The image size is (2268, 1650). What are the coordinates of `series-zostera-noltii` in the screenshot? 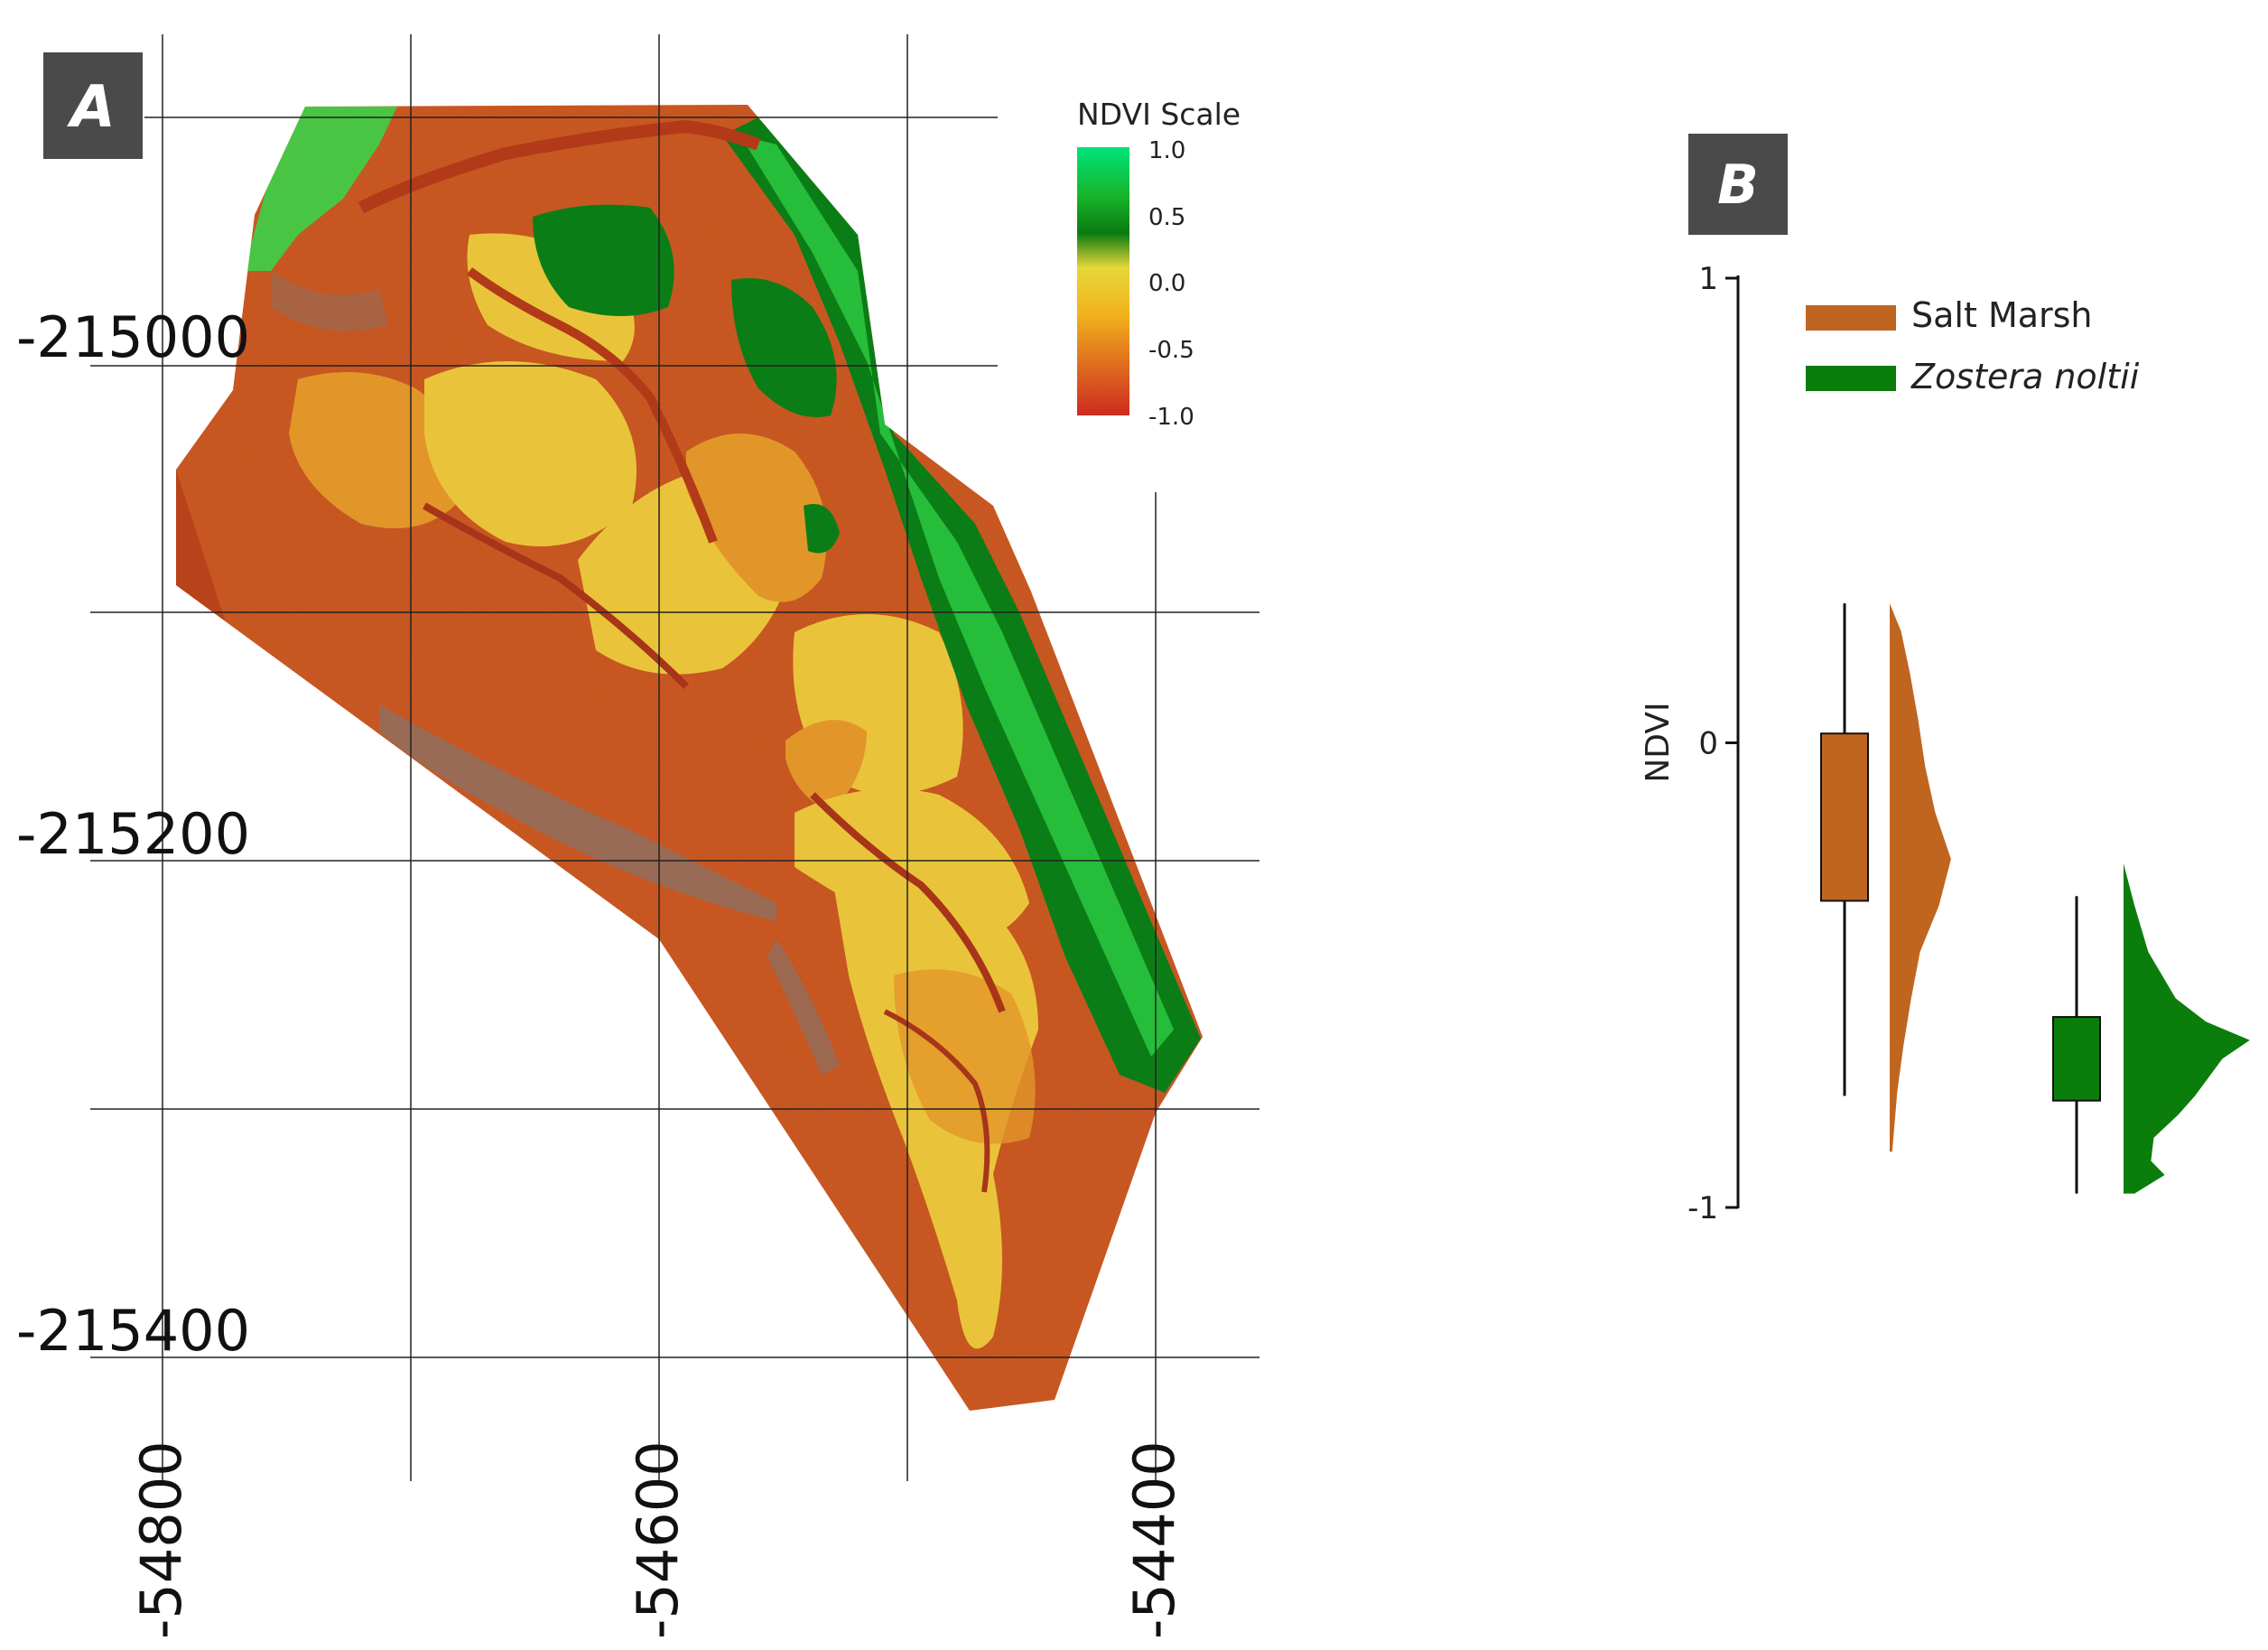 It's located at (2151, 1028).